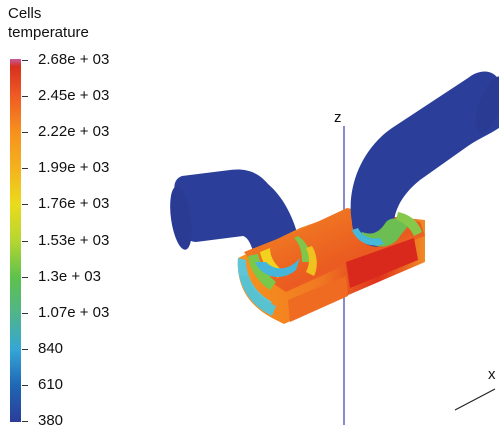 This screenshot has height=435, width=499. I want to click on right-exhaust-pipe, so click(424, 159).